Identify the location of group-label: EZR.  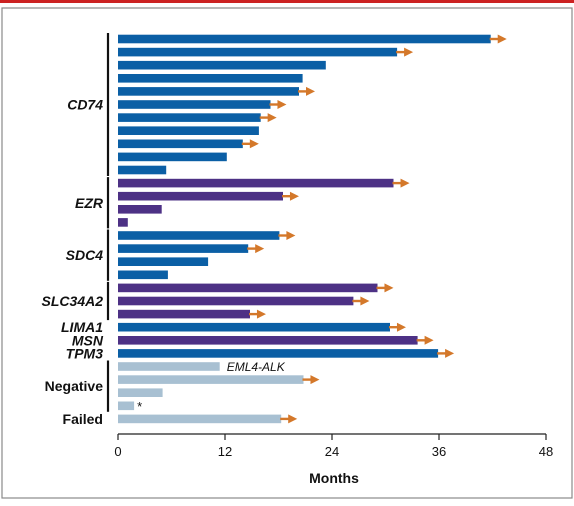
(89, 203).